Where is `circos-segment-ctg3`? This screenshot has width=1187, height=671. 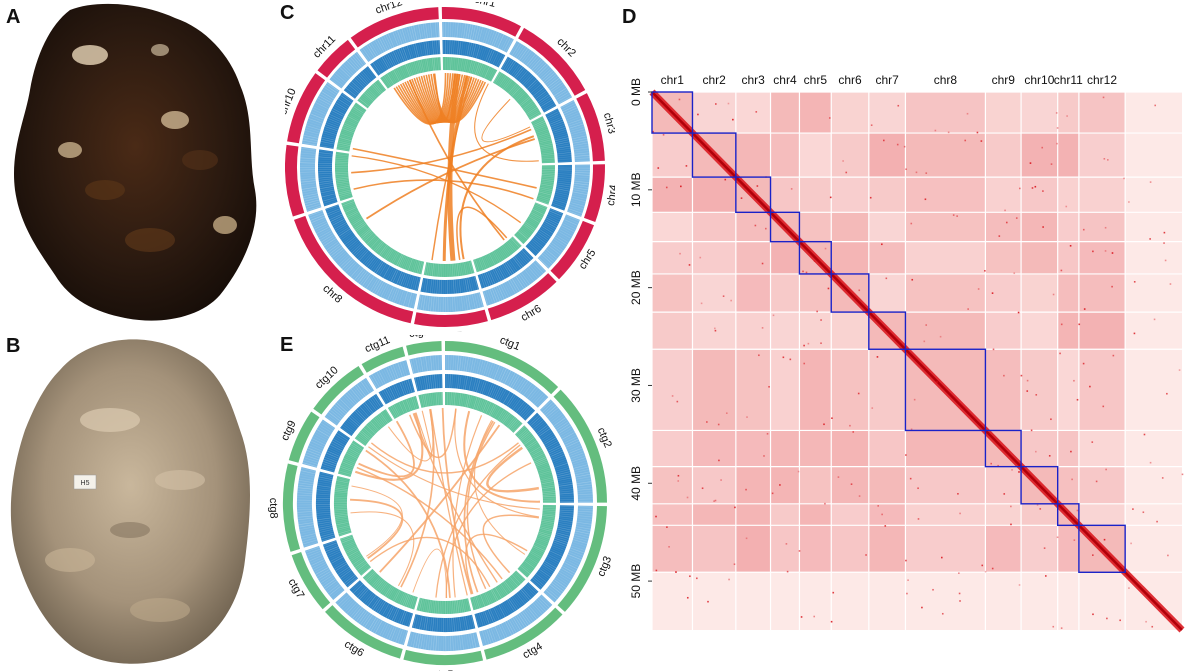 circos-segment-ctg3 is located at coordinates (562, 558).